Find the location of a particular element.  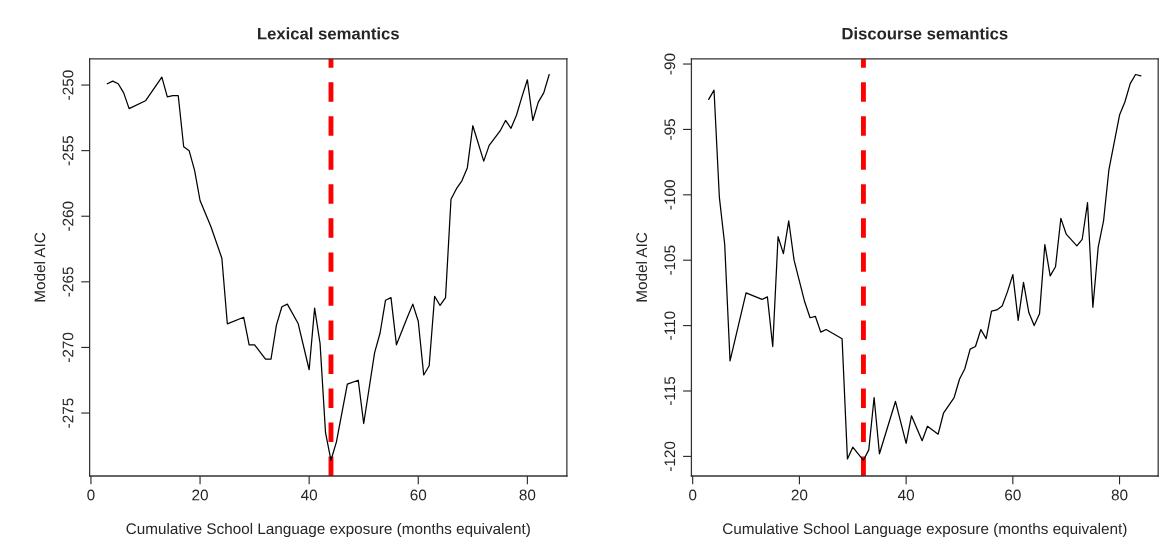

y-tick-label: -250 is located at coordinates (68, 85).